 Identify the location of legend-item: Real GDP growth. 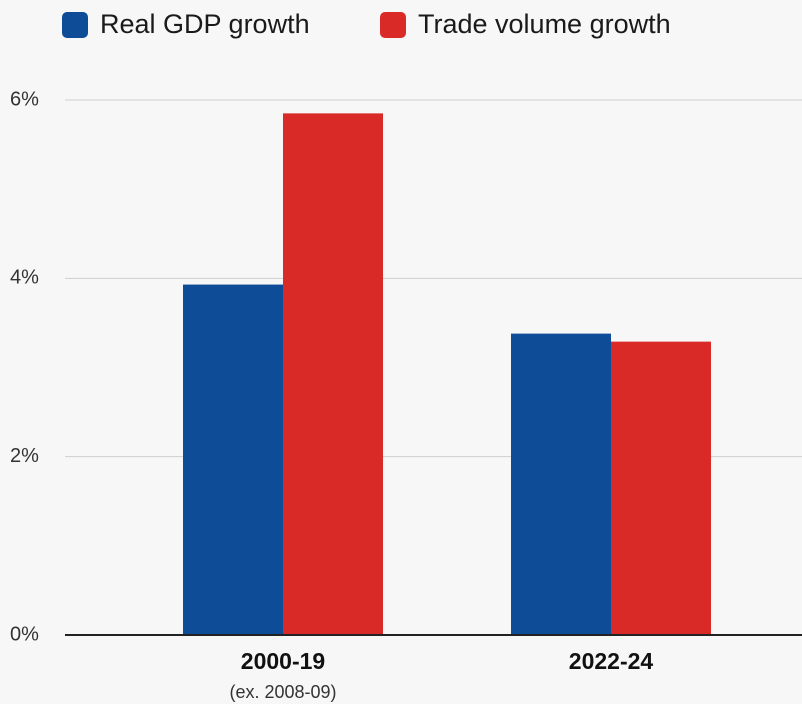
(186, 24).